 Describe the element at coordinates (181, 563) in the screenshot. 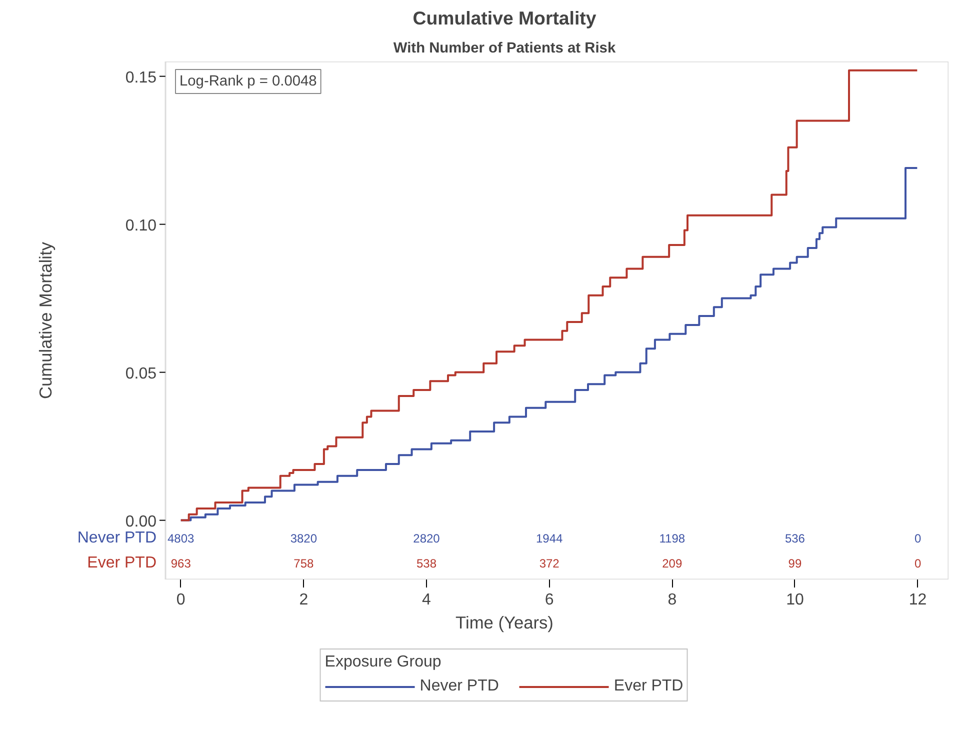

I see `annotation: 963` at that location.